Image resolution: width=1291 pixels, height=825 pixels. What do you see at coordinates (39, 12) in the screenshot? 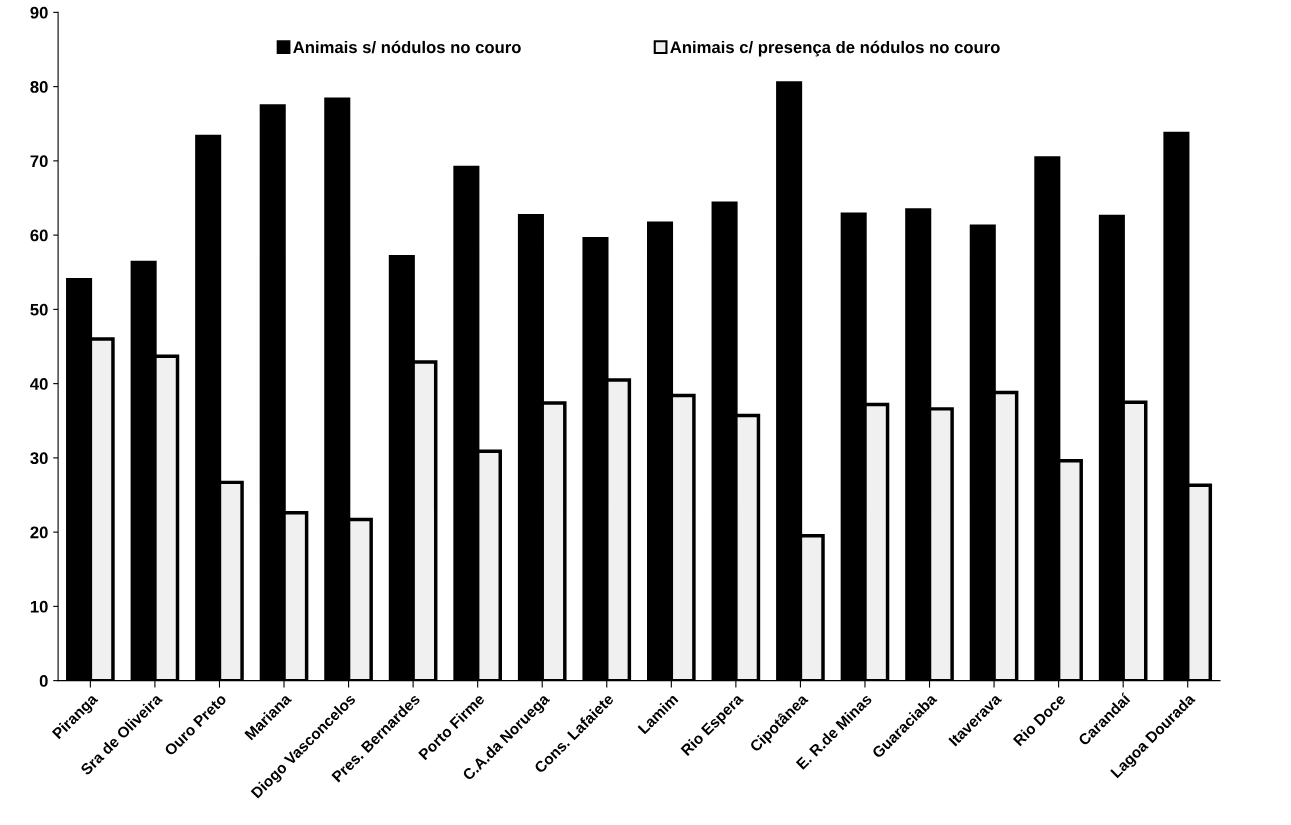
I see `y-tick-label: 90` at bounding box center [39, 12].